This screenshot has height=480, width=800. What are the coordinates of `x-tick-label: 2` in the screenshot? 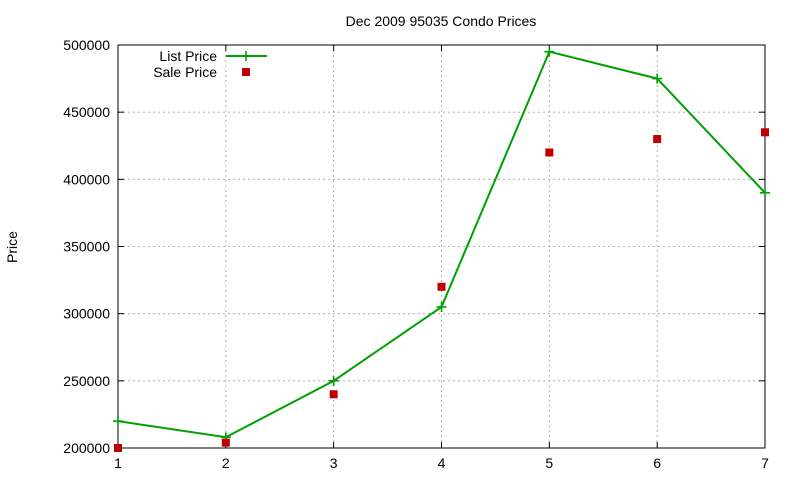 It's located at (226, 463).